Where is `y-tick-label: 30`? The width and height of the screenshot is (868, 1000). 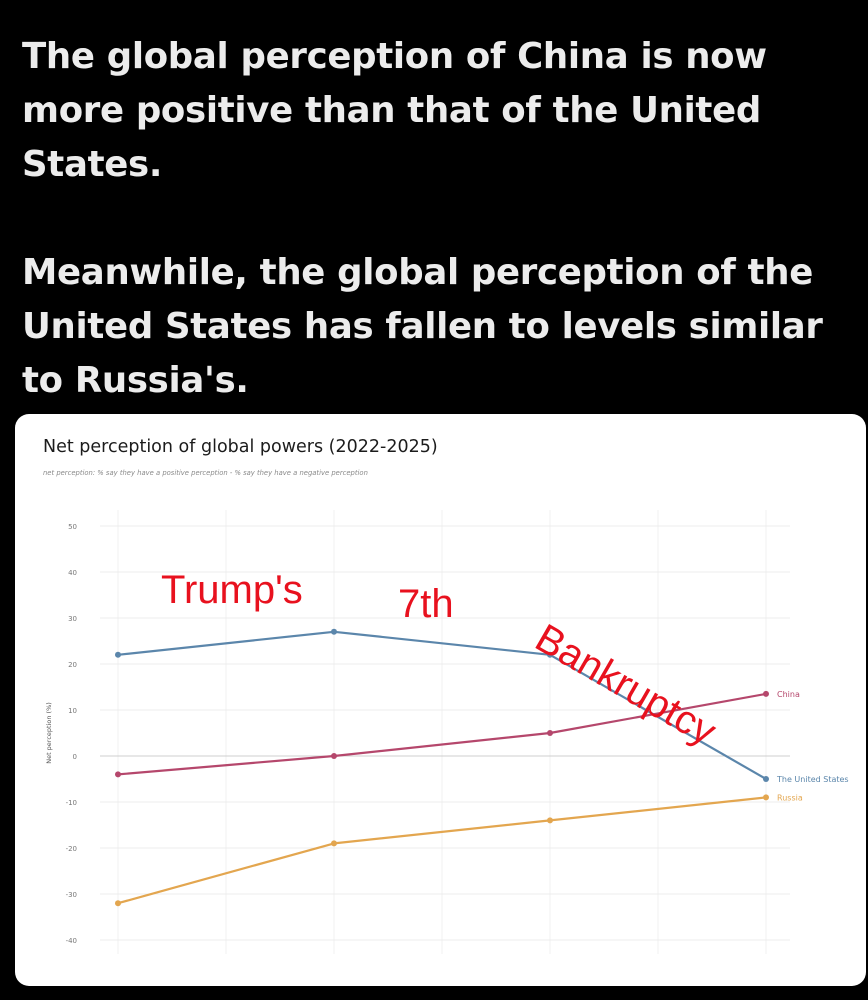 y-tick-label: 30 is located at coordinates (72, 619).